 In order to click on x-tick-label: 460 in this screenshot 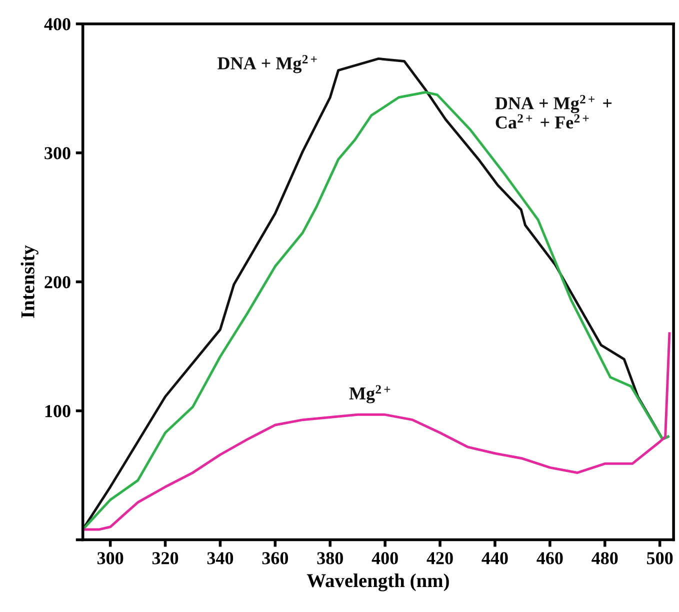, I will do `click(549, 558)`.